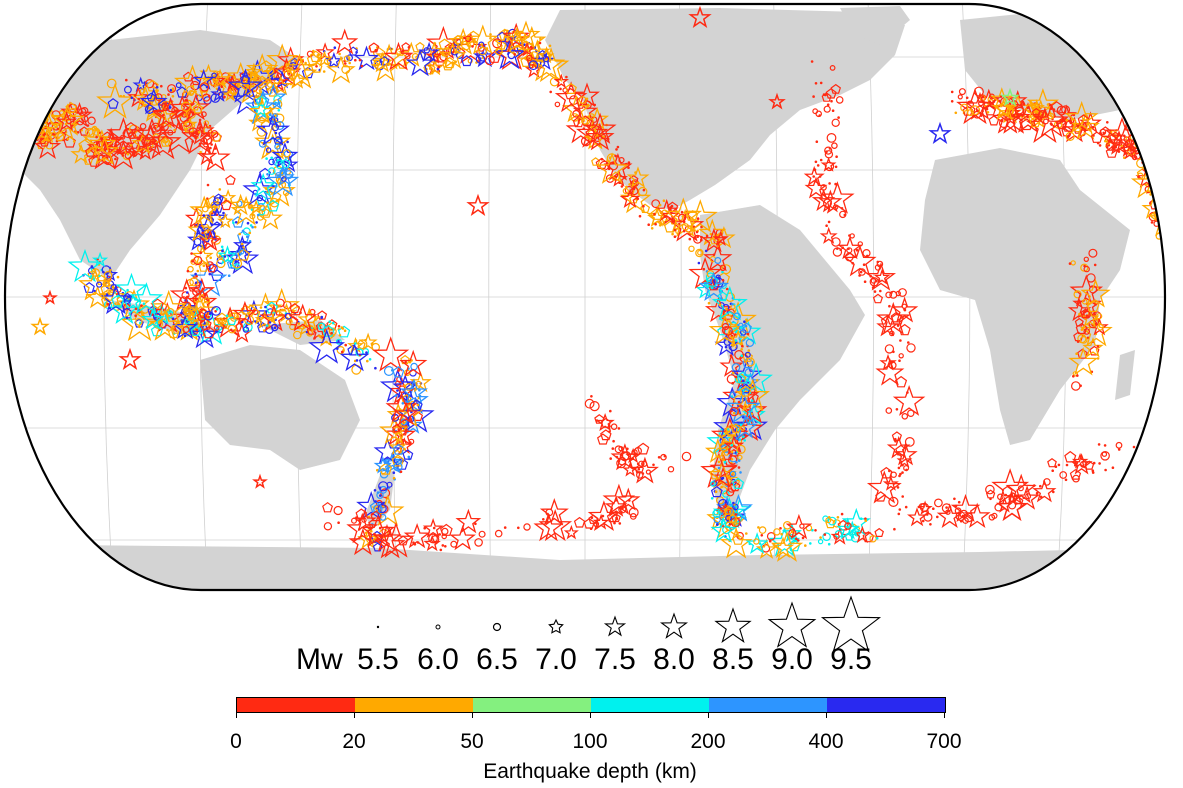 This screenshot has width=1183, height=788. Describe the element at coordinates (1152, 95) in the screenshot. I see `arctic-asia-landmass` at that location.